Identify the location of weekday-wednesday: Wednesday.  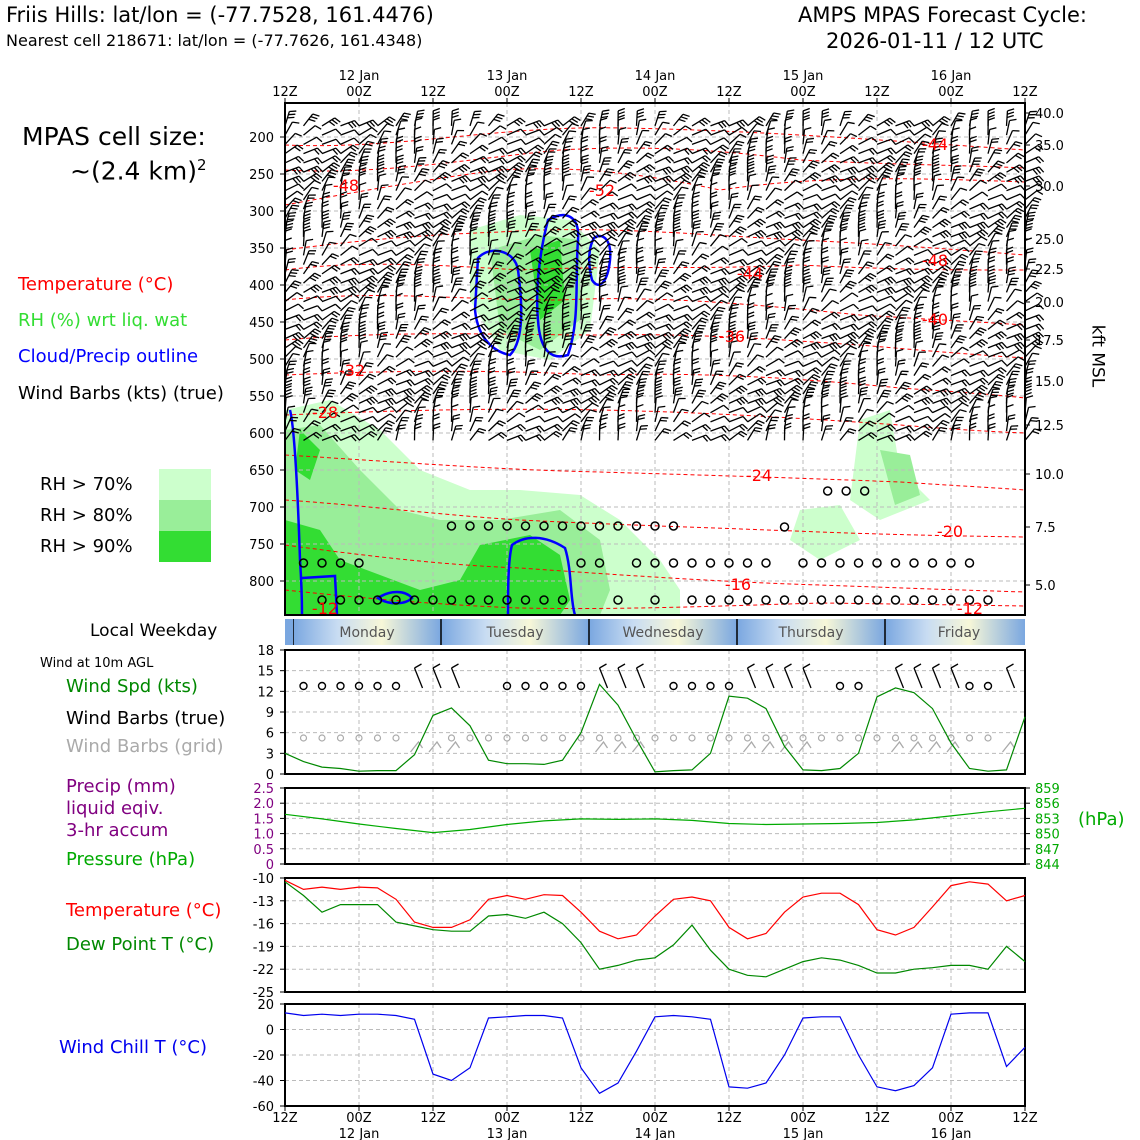
(662, 632).